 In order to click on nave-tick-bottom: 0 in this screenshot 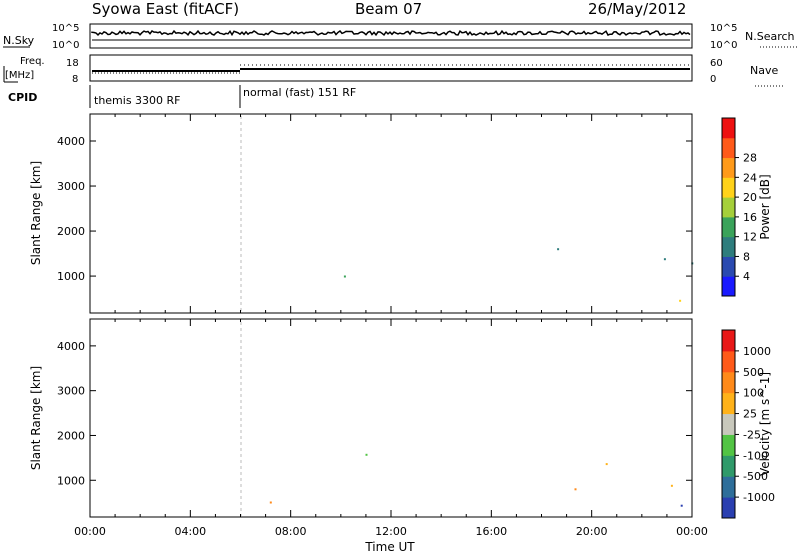, I will do `click(713, 79)`.